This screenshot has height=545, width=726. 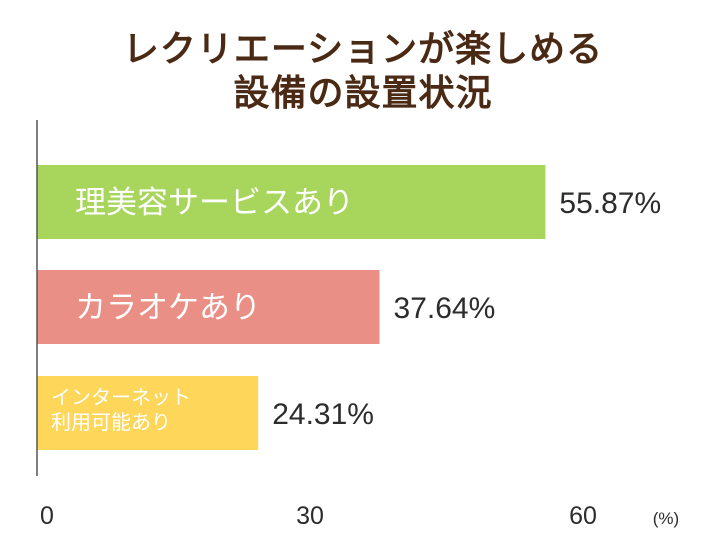 I want to click on bar-label-2: カラオケあり, so click(x=168, y=308).